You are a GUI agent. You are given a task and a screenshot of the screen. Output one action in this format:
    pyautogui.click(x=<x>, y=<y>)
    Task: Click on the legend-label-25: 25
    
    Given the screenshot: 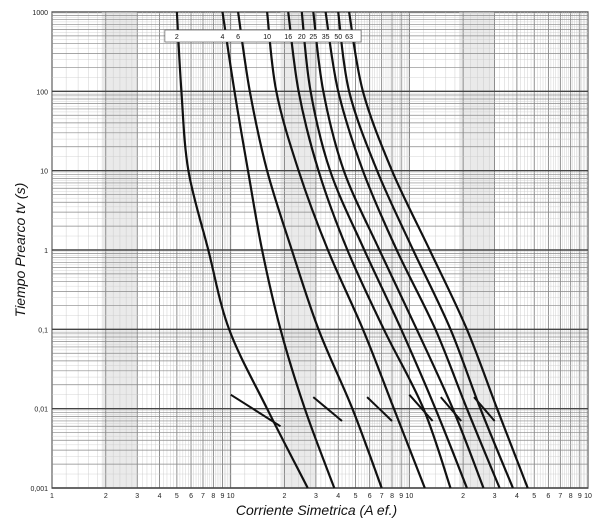 What is the action you would take?
    pyautogui.click(x=313, y=37)
    